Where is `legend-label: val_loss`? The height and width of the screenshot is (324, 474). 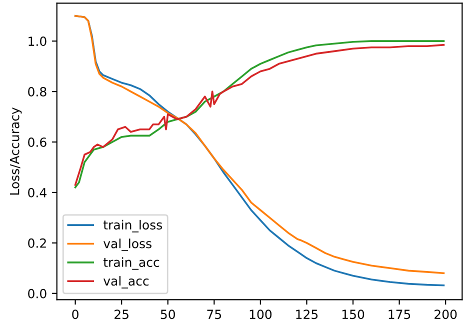
legend-label: val_loss is located at coordinates (128, 245).